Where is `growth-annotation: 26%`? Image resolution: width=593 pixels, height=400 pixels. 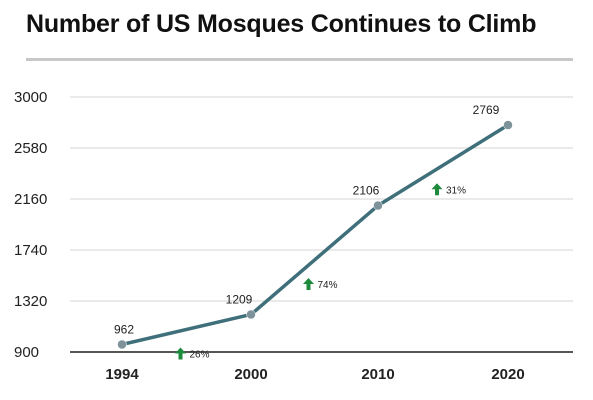
growth-annotation: 26% is located at coordinates (192, 353).